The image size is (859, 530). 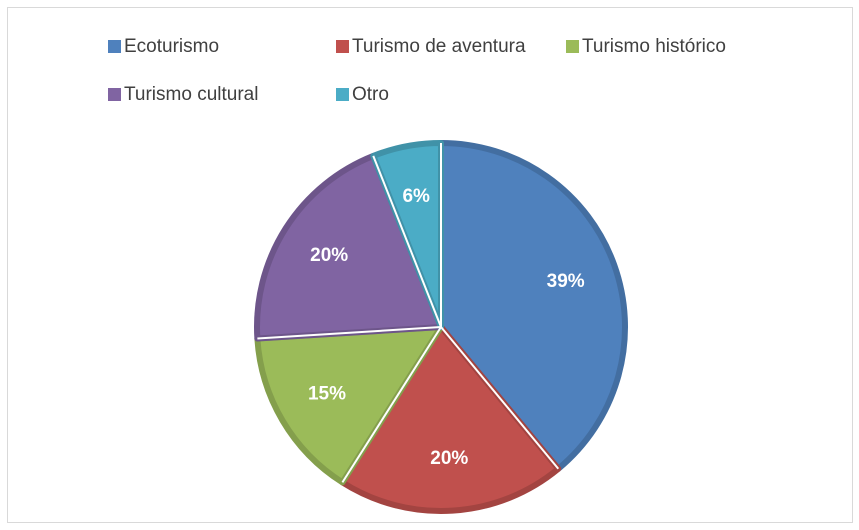 What do you see at coordinates (191, 94) in the screenshot?
I see `legend-label: Turismo cultural` at bounding box center [191, 94].